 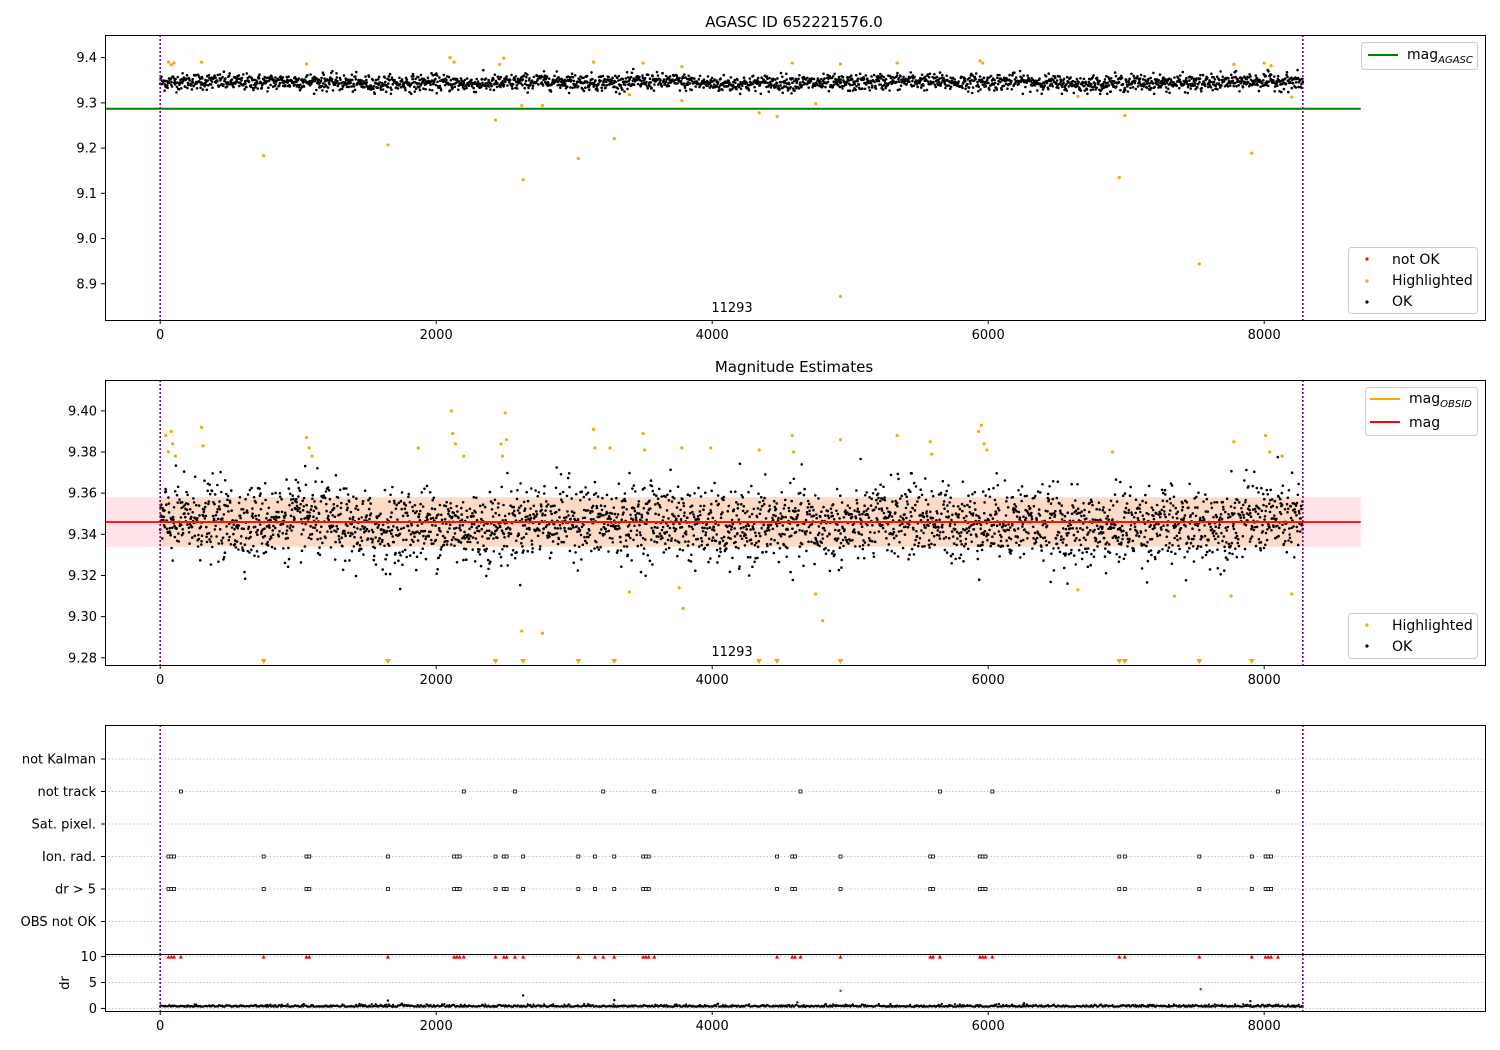 I want to click on highlighted-point, so click(x=500, y=64).